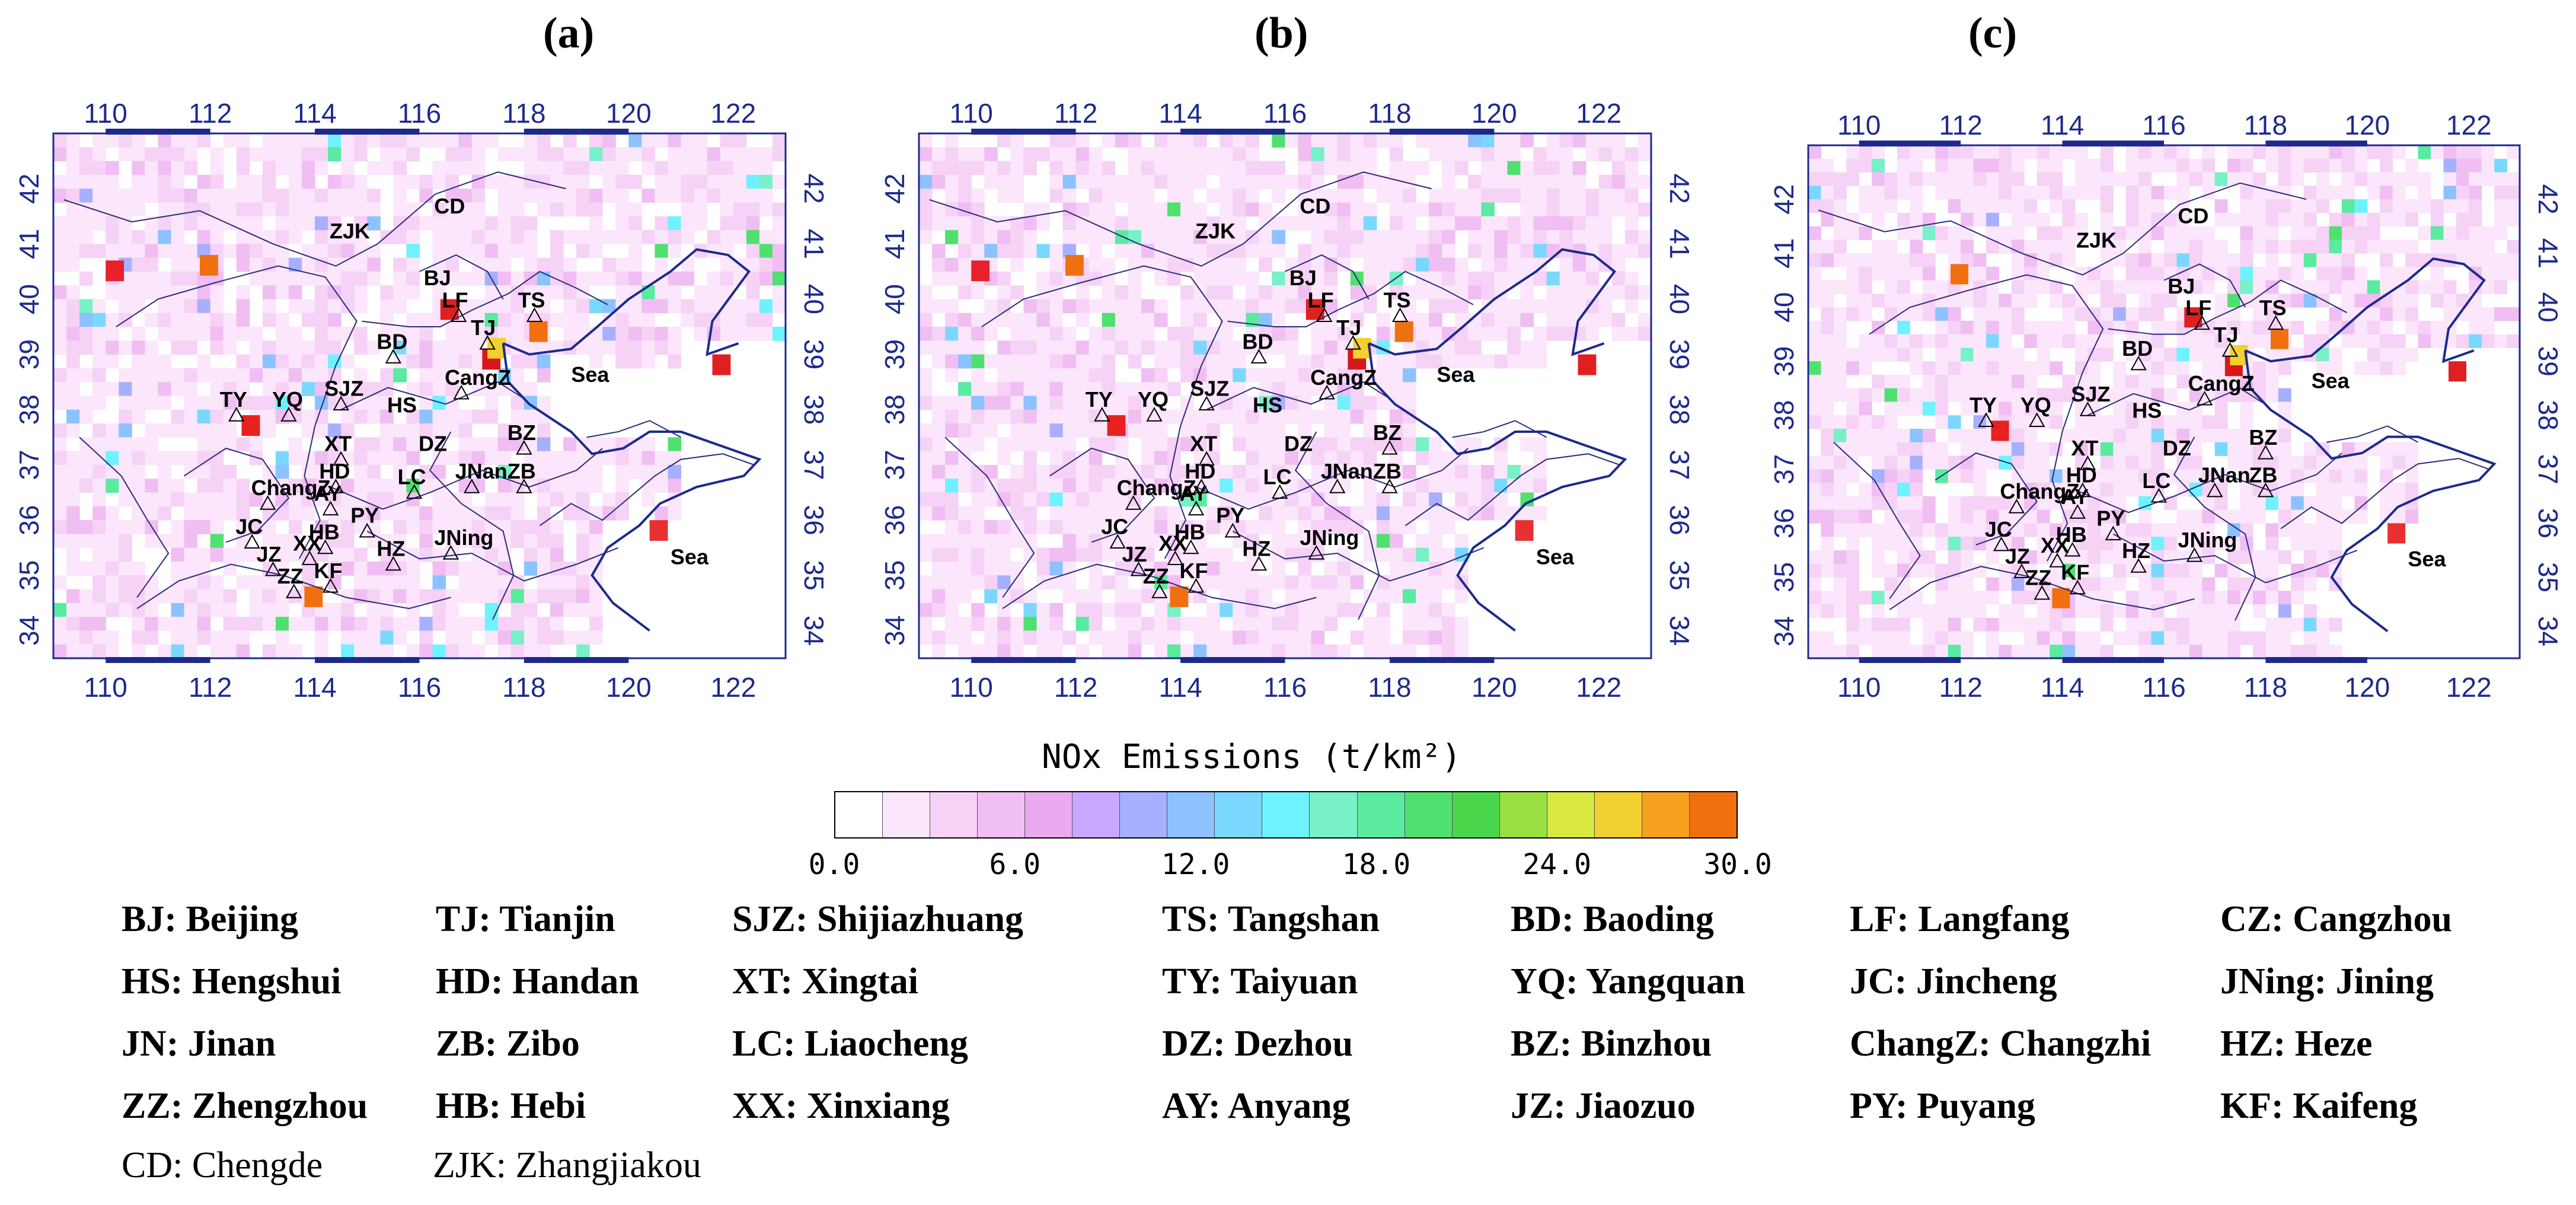  I want to click on abbreviation-entry: CD: Chengde, so click(222, 1165).